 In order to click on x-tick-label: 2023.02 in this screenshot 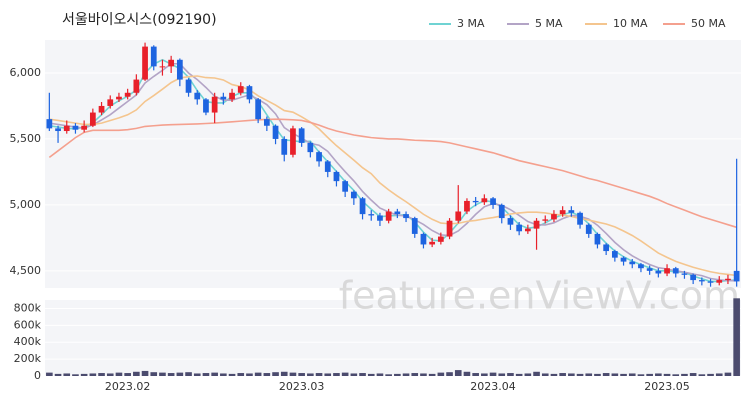, I will do `click(128, 386)`.